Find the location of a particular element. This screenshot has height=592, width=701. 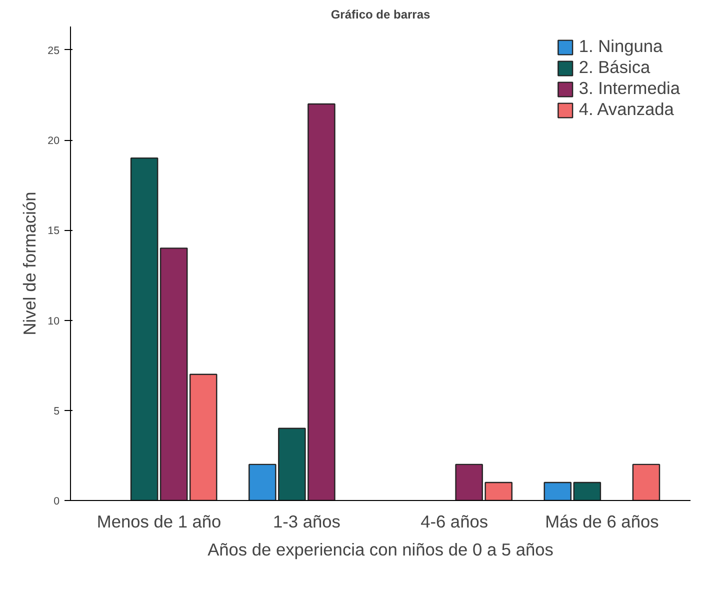

y-tick-label: 20 is located at coordinates (54, 141).